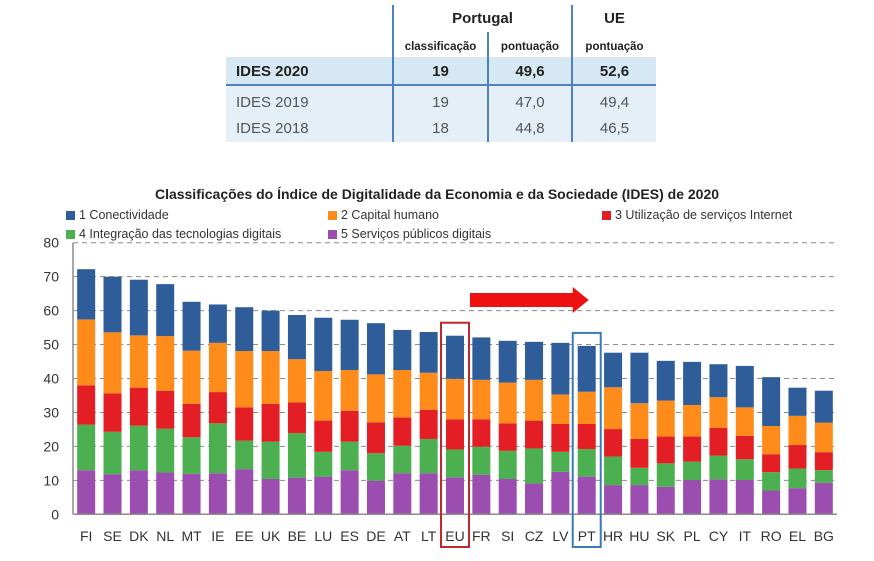 The width and height of the screenshot is (874, 561). What do you see at coordinates (534, 400) in the screenshot?
I see `bar-segment-cz` at bounding box center [534, 400].